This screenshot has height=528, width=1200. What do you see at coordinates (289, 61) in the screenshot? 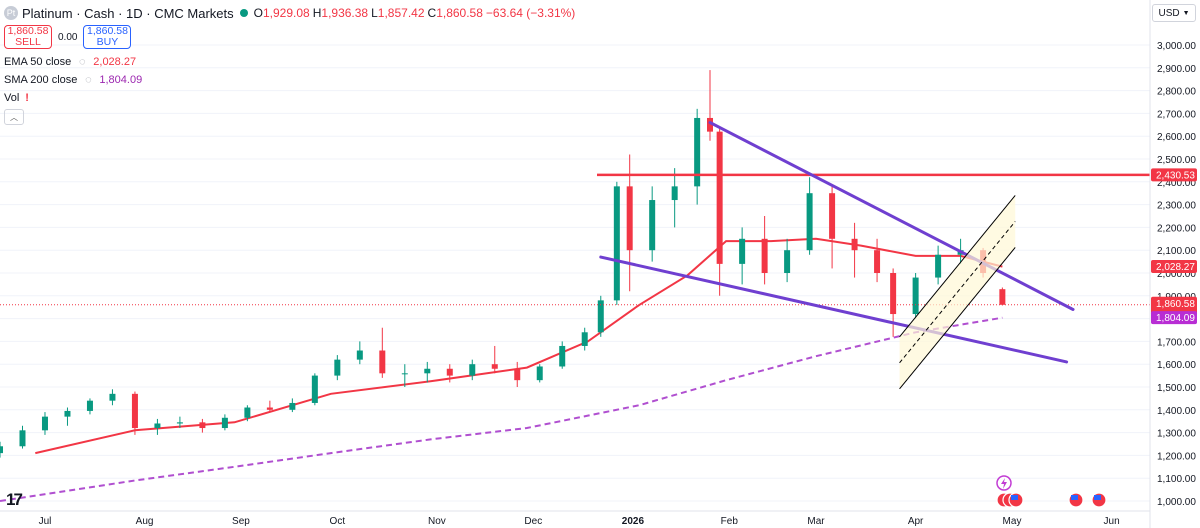
I see `ema-indicator-row: EMA 50 close ◌ 2,028.27` at bounding box center [289, 61].